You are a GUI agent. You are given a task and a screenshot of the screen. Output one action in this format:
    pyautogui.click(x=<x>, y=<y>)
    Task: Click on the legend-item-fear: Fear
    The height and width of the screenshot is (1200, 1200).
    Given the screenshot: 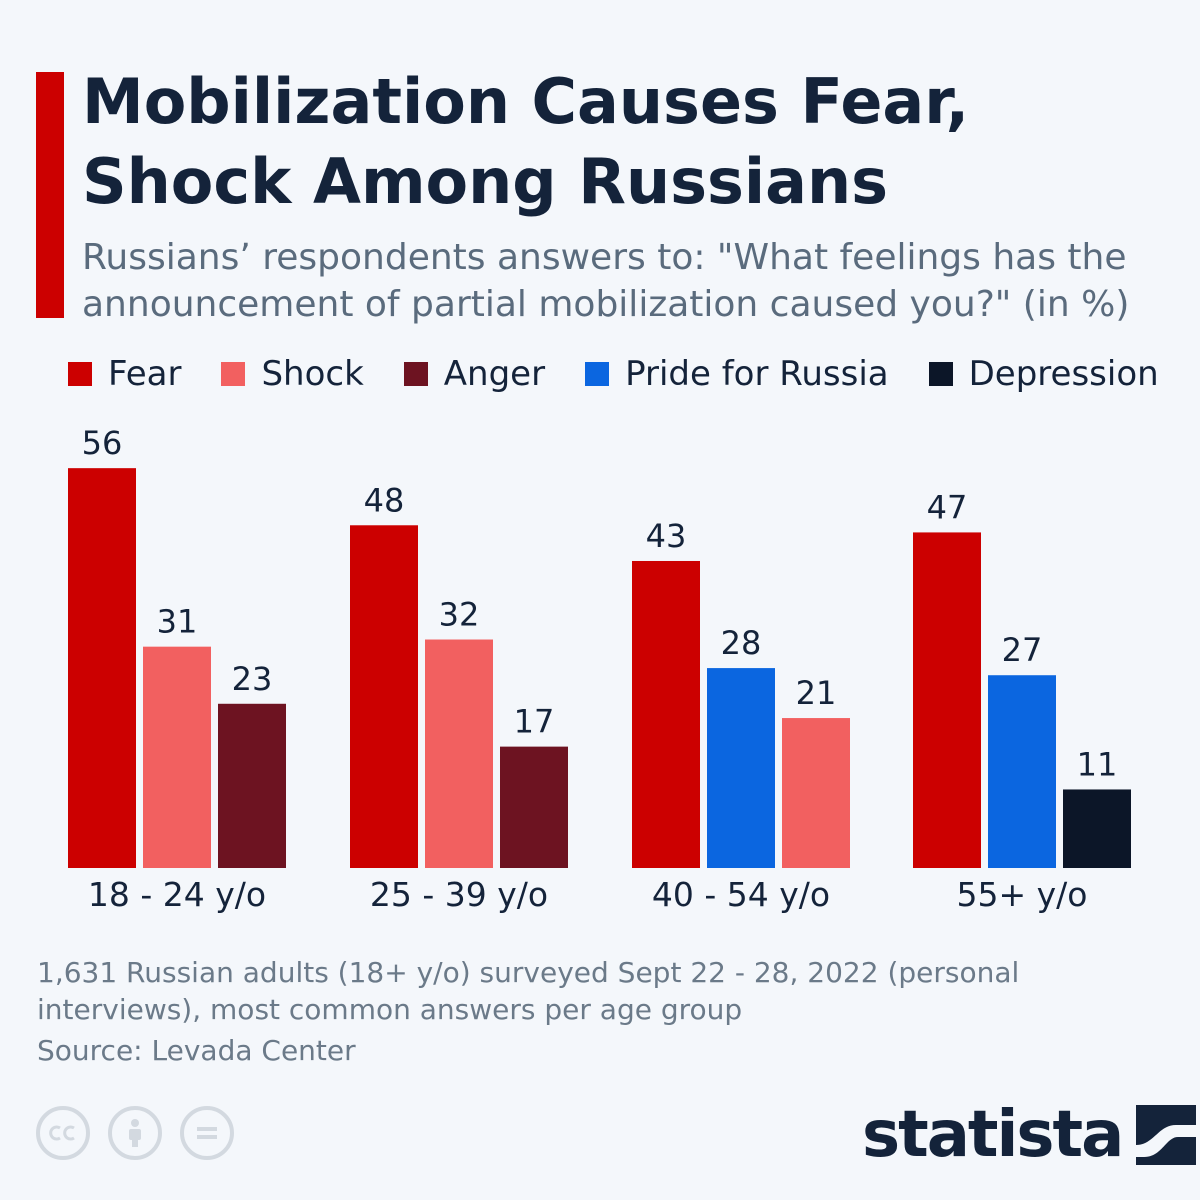 What is the action you would take?
    pyautogui.click(x=124, y=374)
    